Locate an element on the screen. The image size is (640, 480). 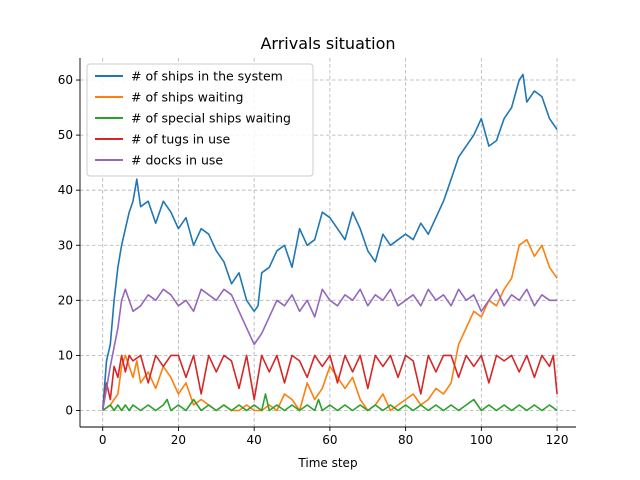
y-tick-label: 0 is located at coordinates (69, 410).